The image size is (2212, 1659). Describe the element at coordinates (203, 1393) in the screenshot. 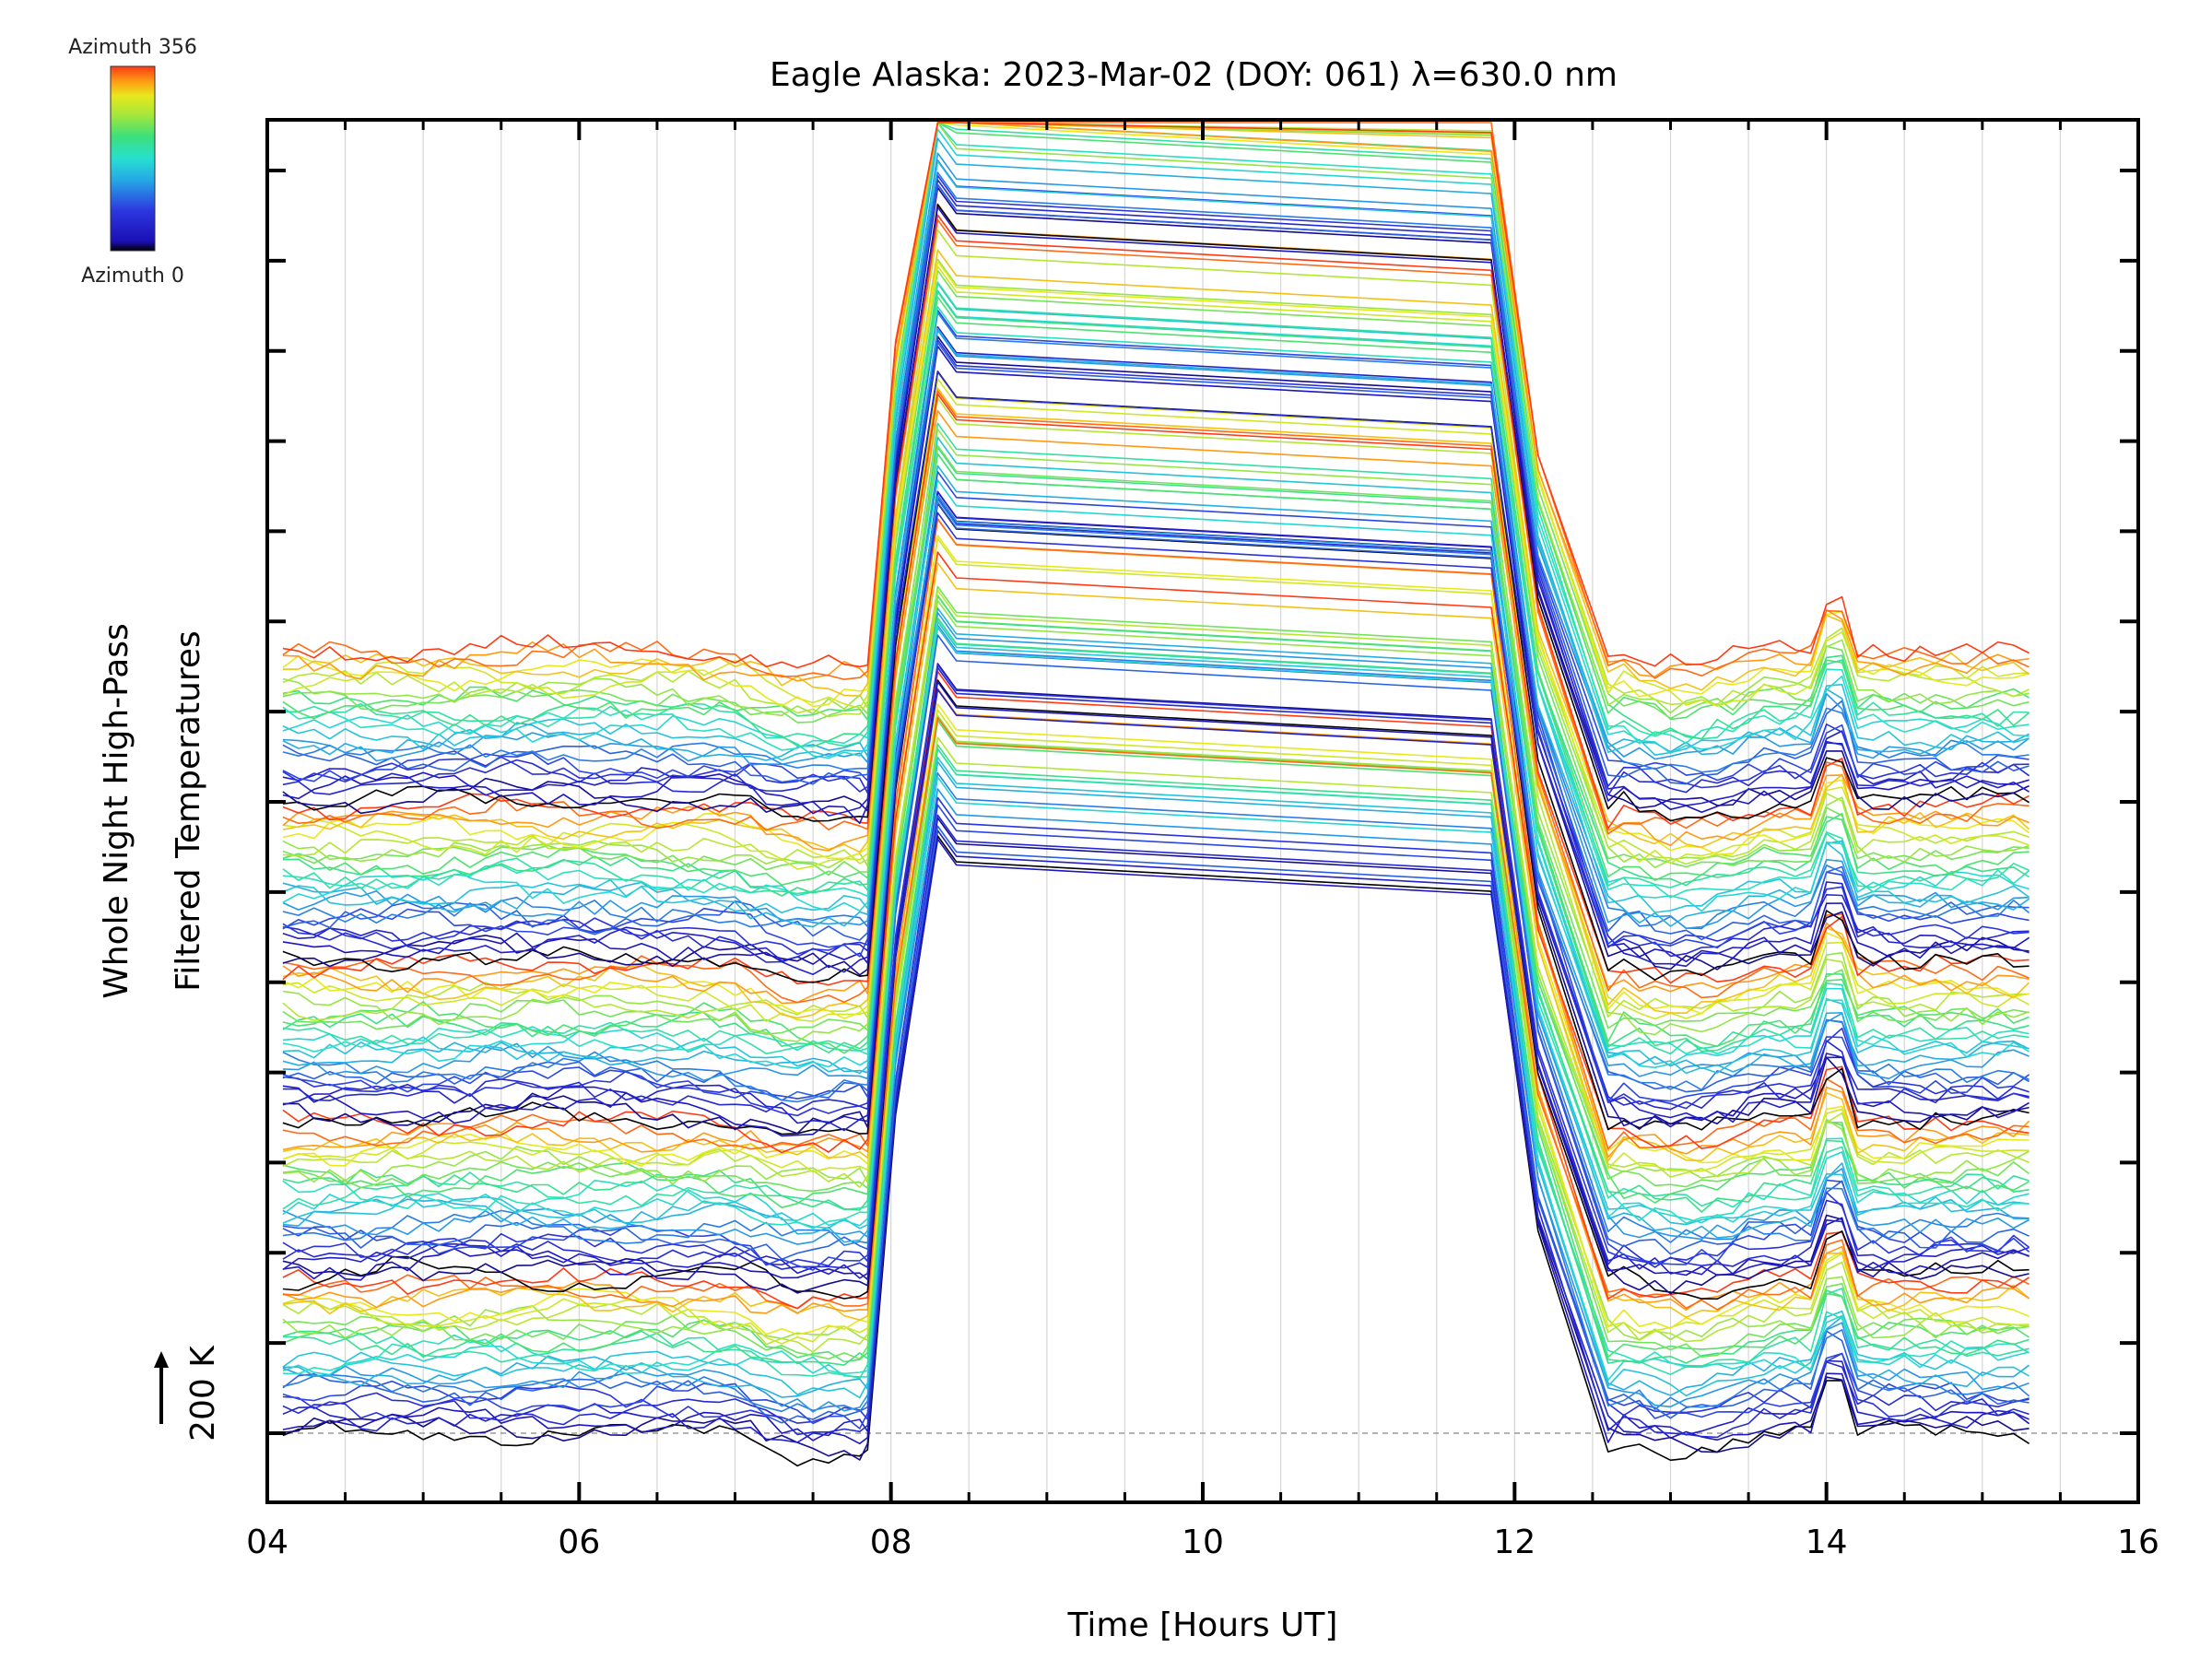

I see `scale-label: 200 K` at that location.